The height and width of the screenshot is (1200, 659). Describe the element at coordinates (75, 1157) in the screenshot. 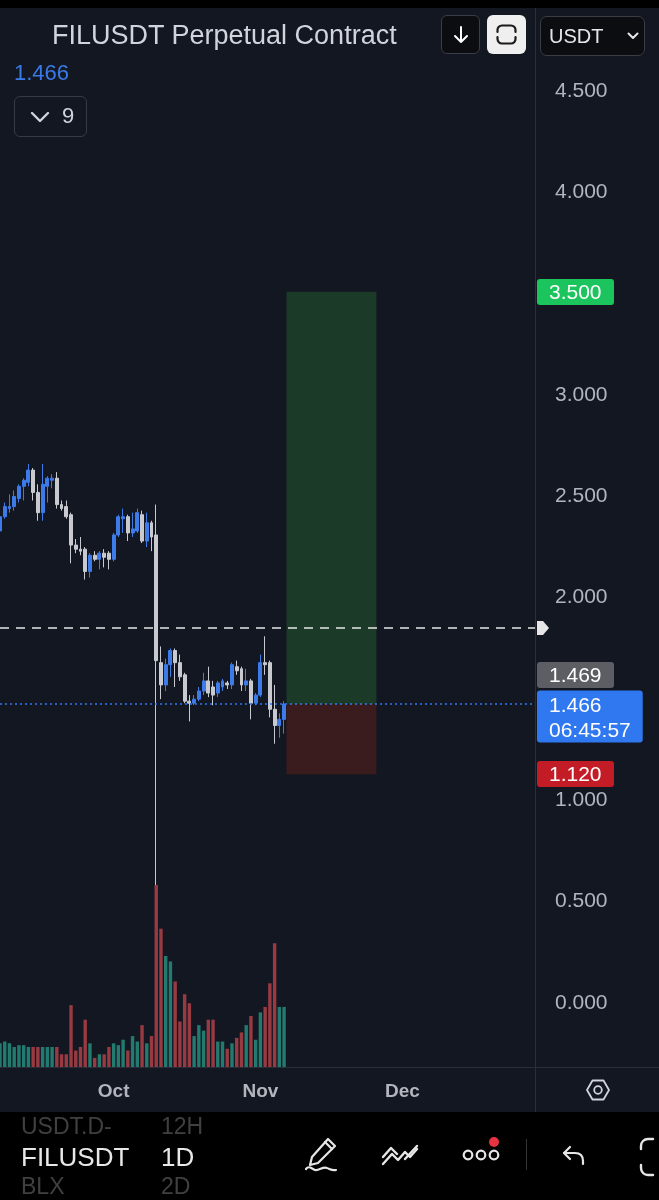

I see `text: FILUSDT` at that location.